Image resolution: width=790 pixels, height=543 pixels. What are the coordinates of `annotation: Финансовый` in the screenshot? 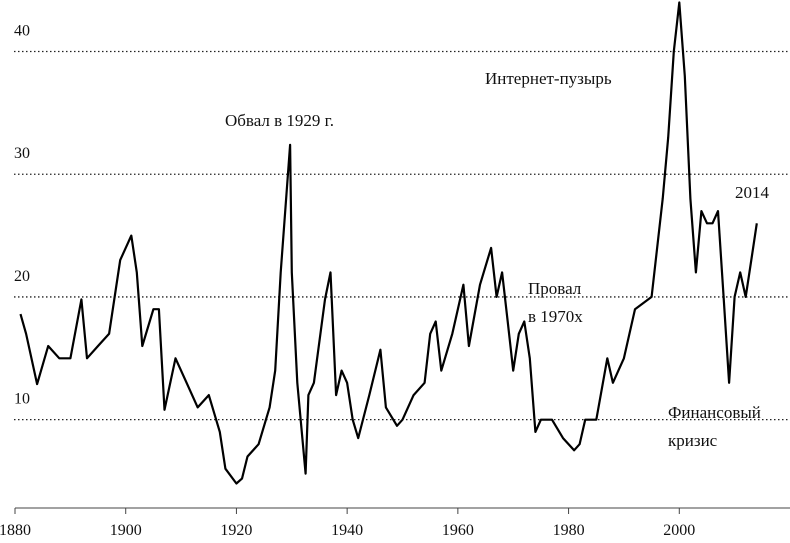 It's located at (714, 412).